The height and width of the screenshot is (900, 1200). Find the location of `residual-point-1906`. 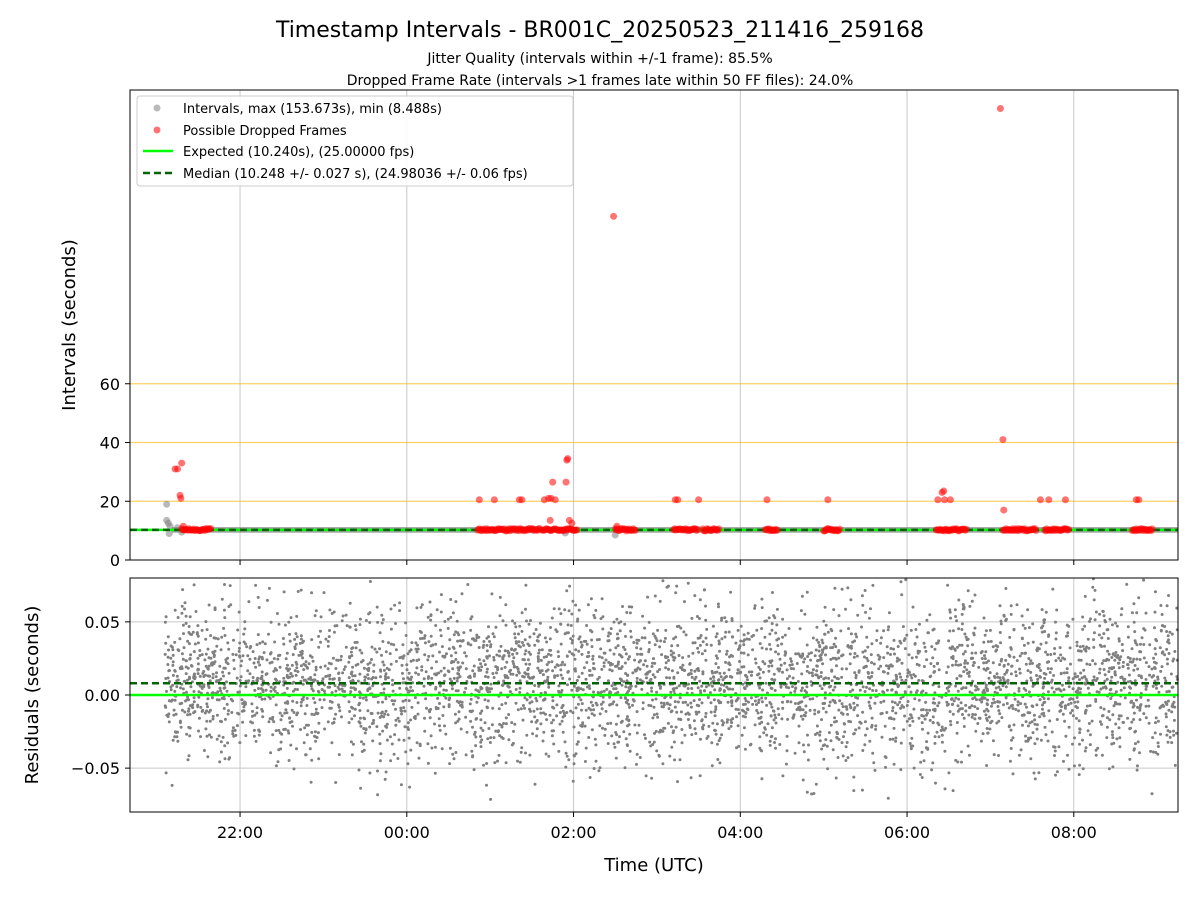

residual-point-1906 is located at coordinates (930, 720).